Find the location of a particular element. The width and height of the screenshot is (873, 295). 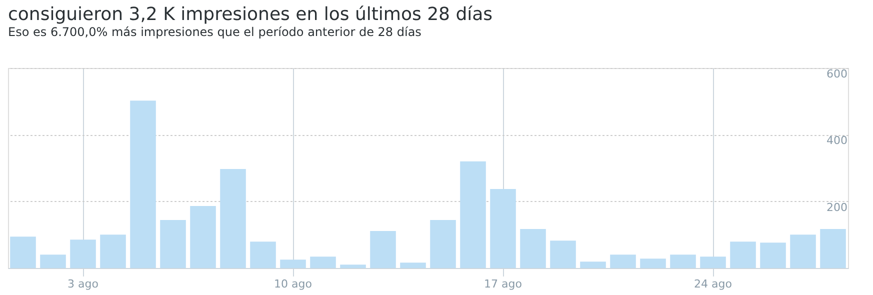

y-tick-label: 600 is located at coordinates (837, 74).